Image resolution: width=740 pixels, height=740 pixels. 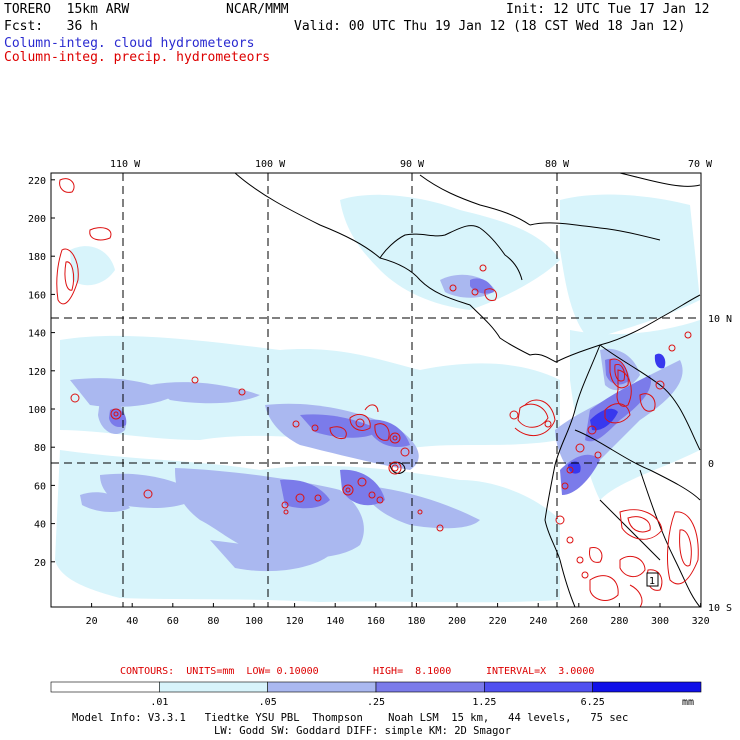 I want to click on y-tick-label: 220, so click(x=37, y=181).